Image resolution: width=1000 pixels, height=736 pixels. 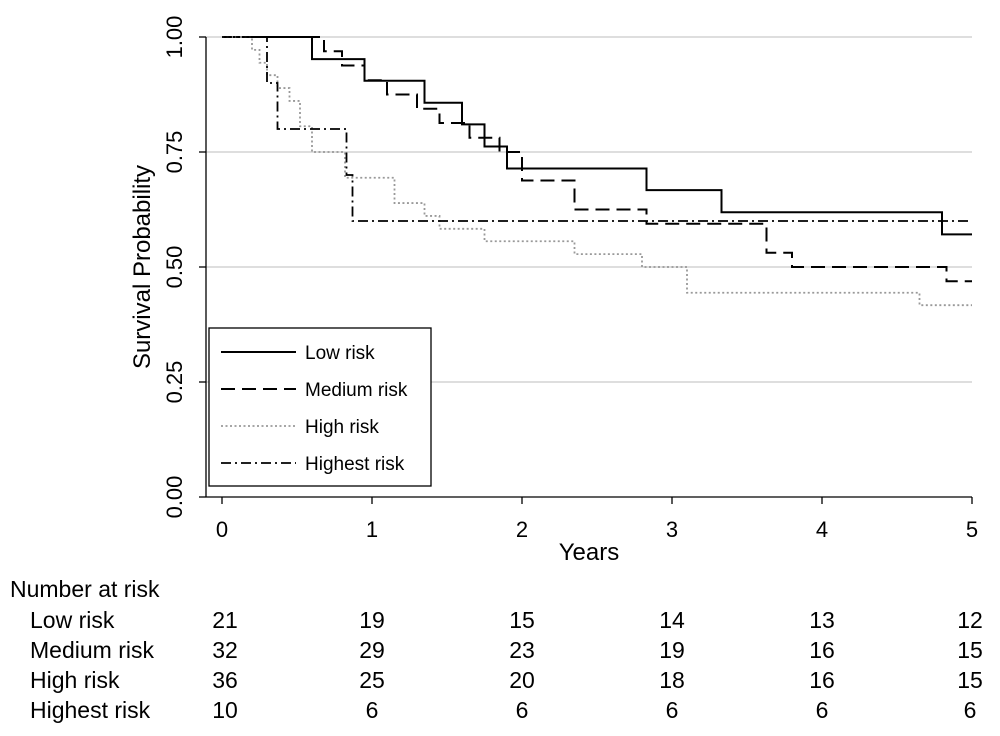 What do you see at coordinates (75, 680) in the screenshot?
I see `risk-row-label: High risk` at bounding box center [75, 680].